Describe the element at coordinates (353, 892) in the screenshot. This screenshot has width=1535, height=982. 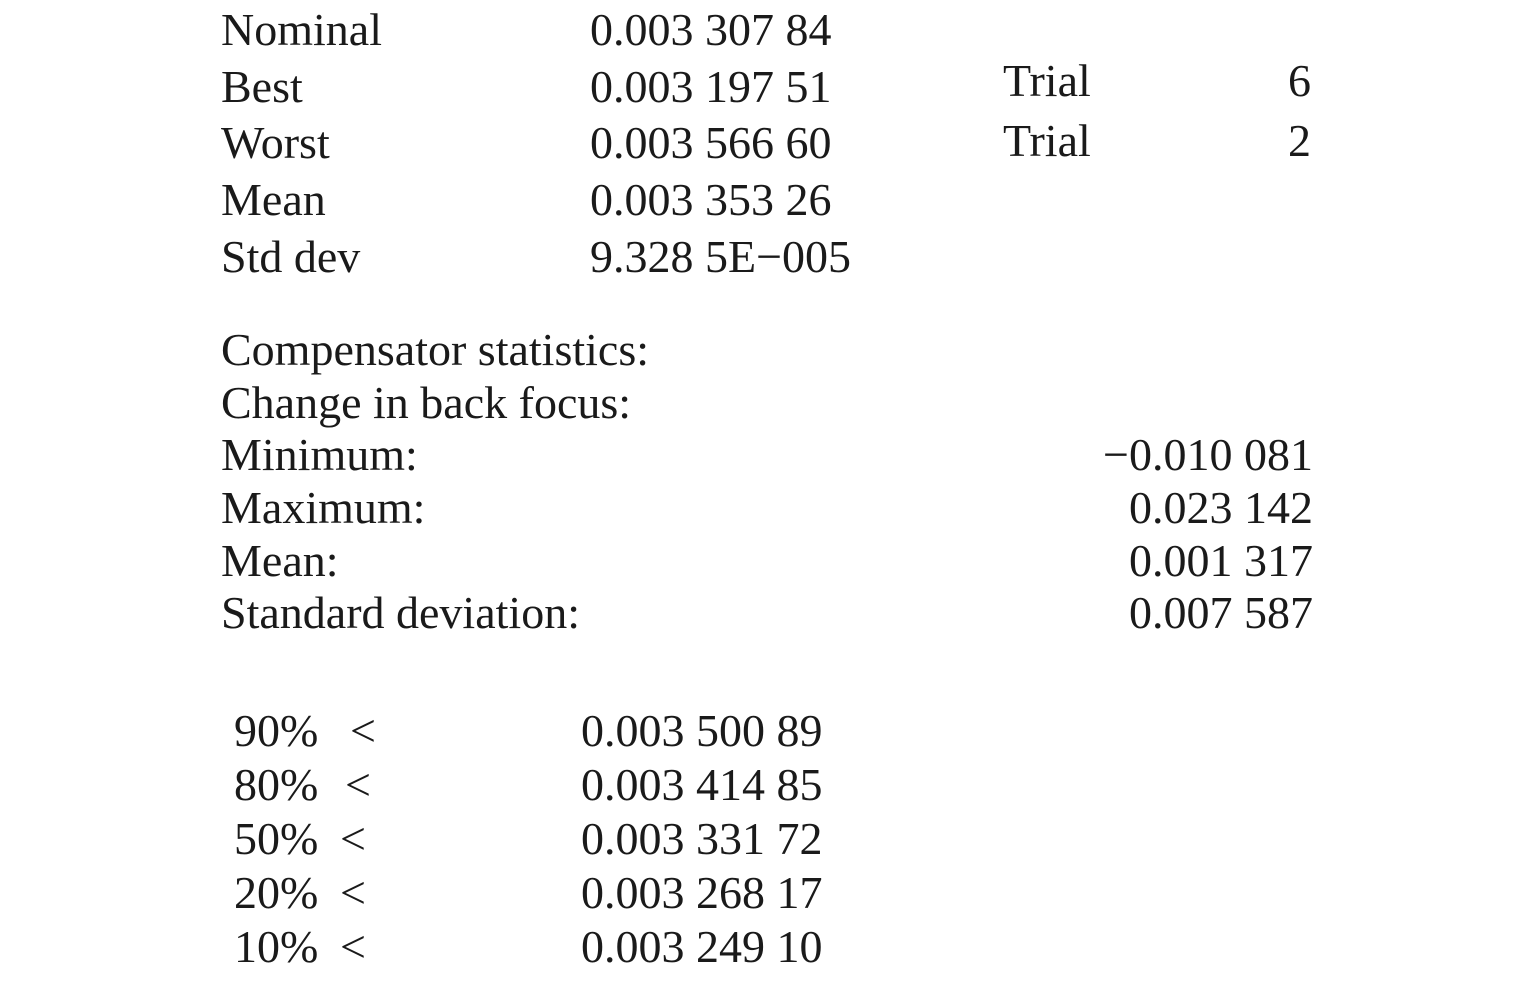
I see `percentile-symbol-20: <` at that location.